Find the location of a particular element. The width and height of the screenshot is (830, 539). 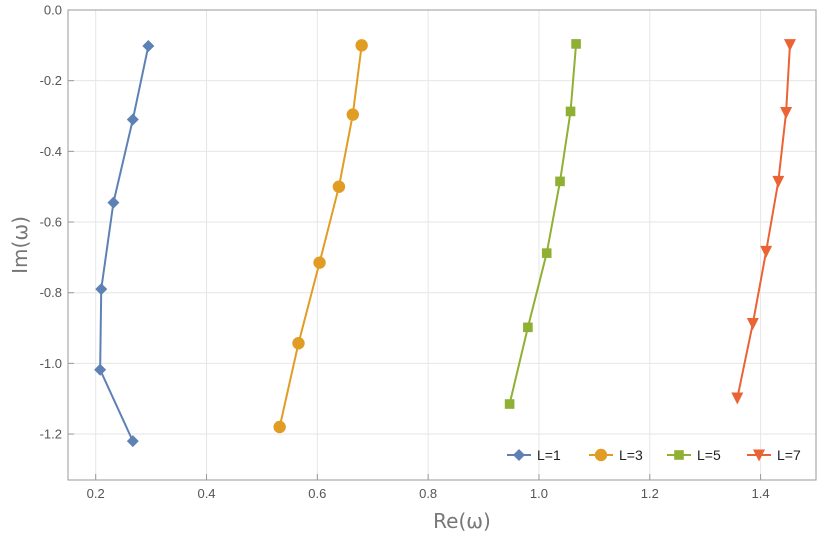

legend-label: L=3 is located at coordinates (631, 455).